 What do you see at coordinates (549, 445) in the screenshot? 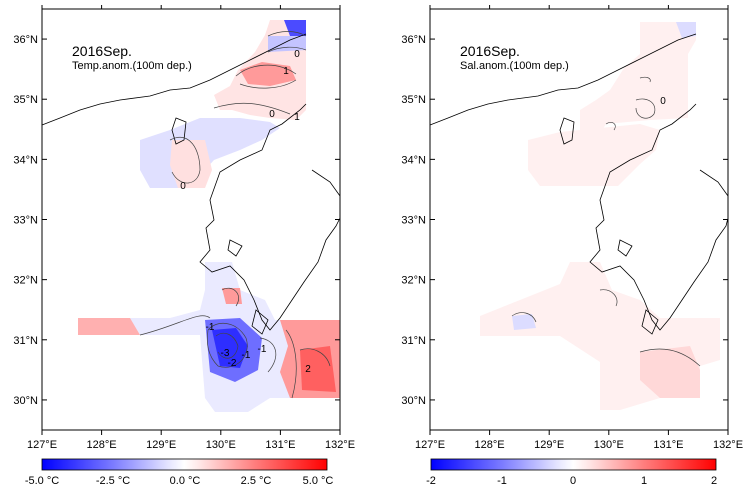
I see `sal-x-tick-label: 129°E` at bounding box center [549, 445].